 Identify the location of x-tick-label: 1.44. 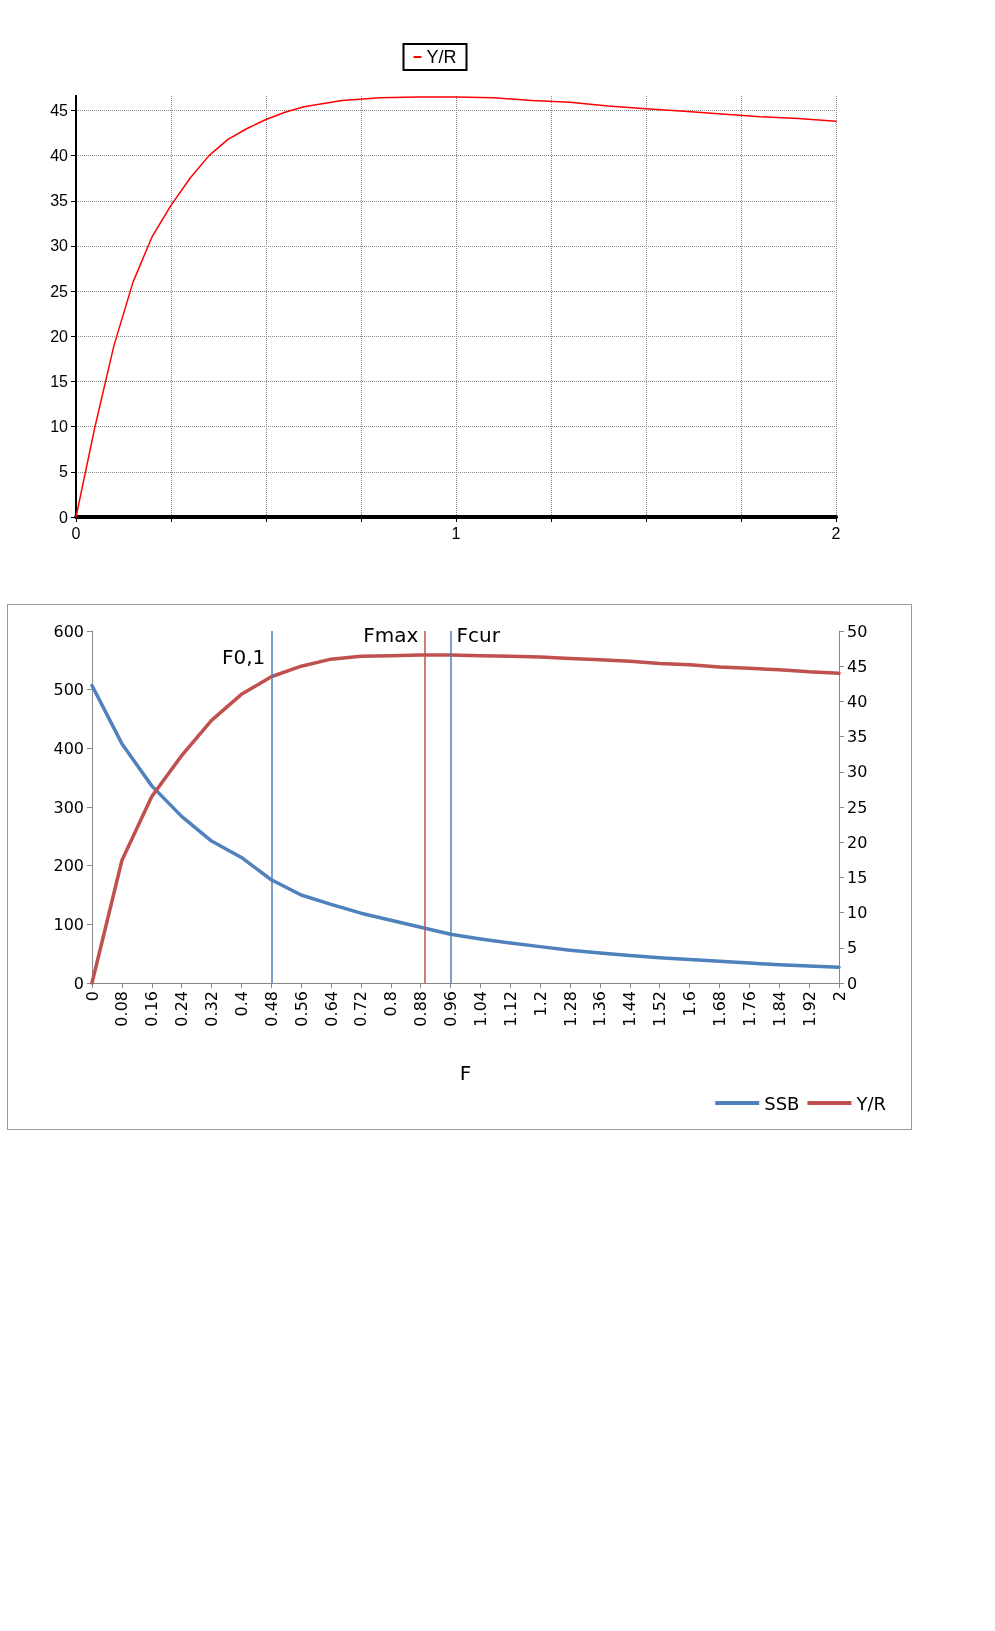
(630, 1009).